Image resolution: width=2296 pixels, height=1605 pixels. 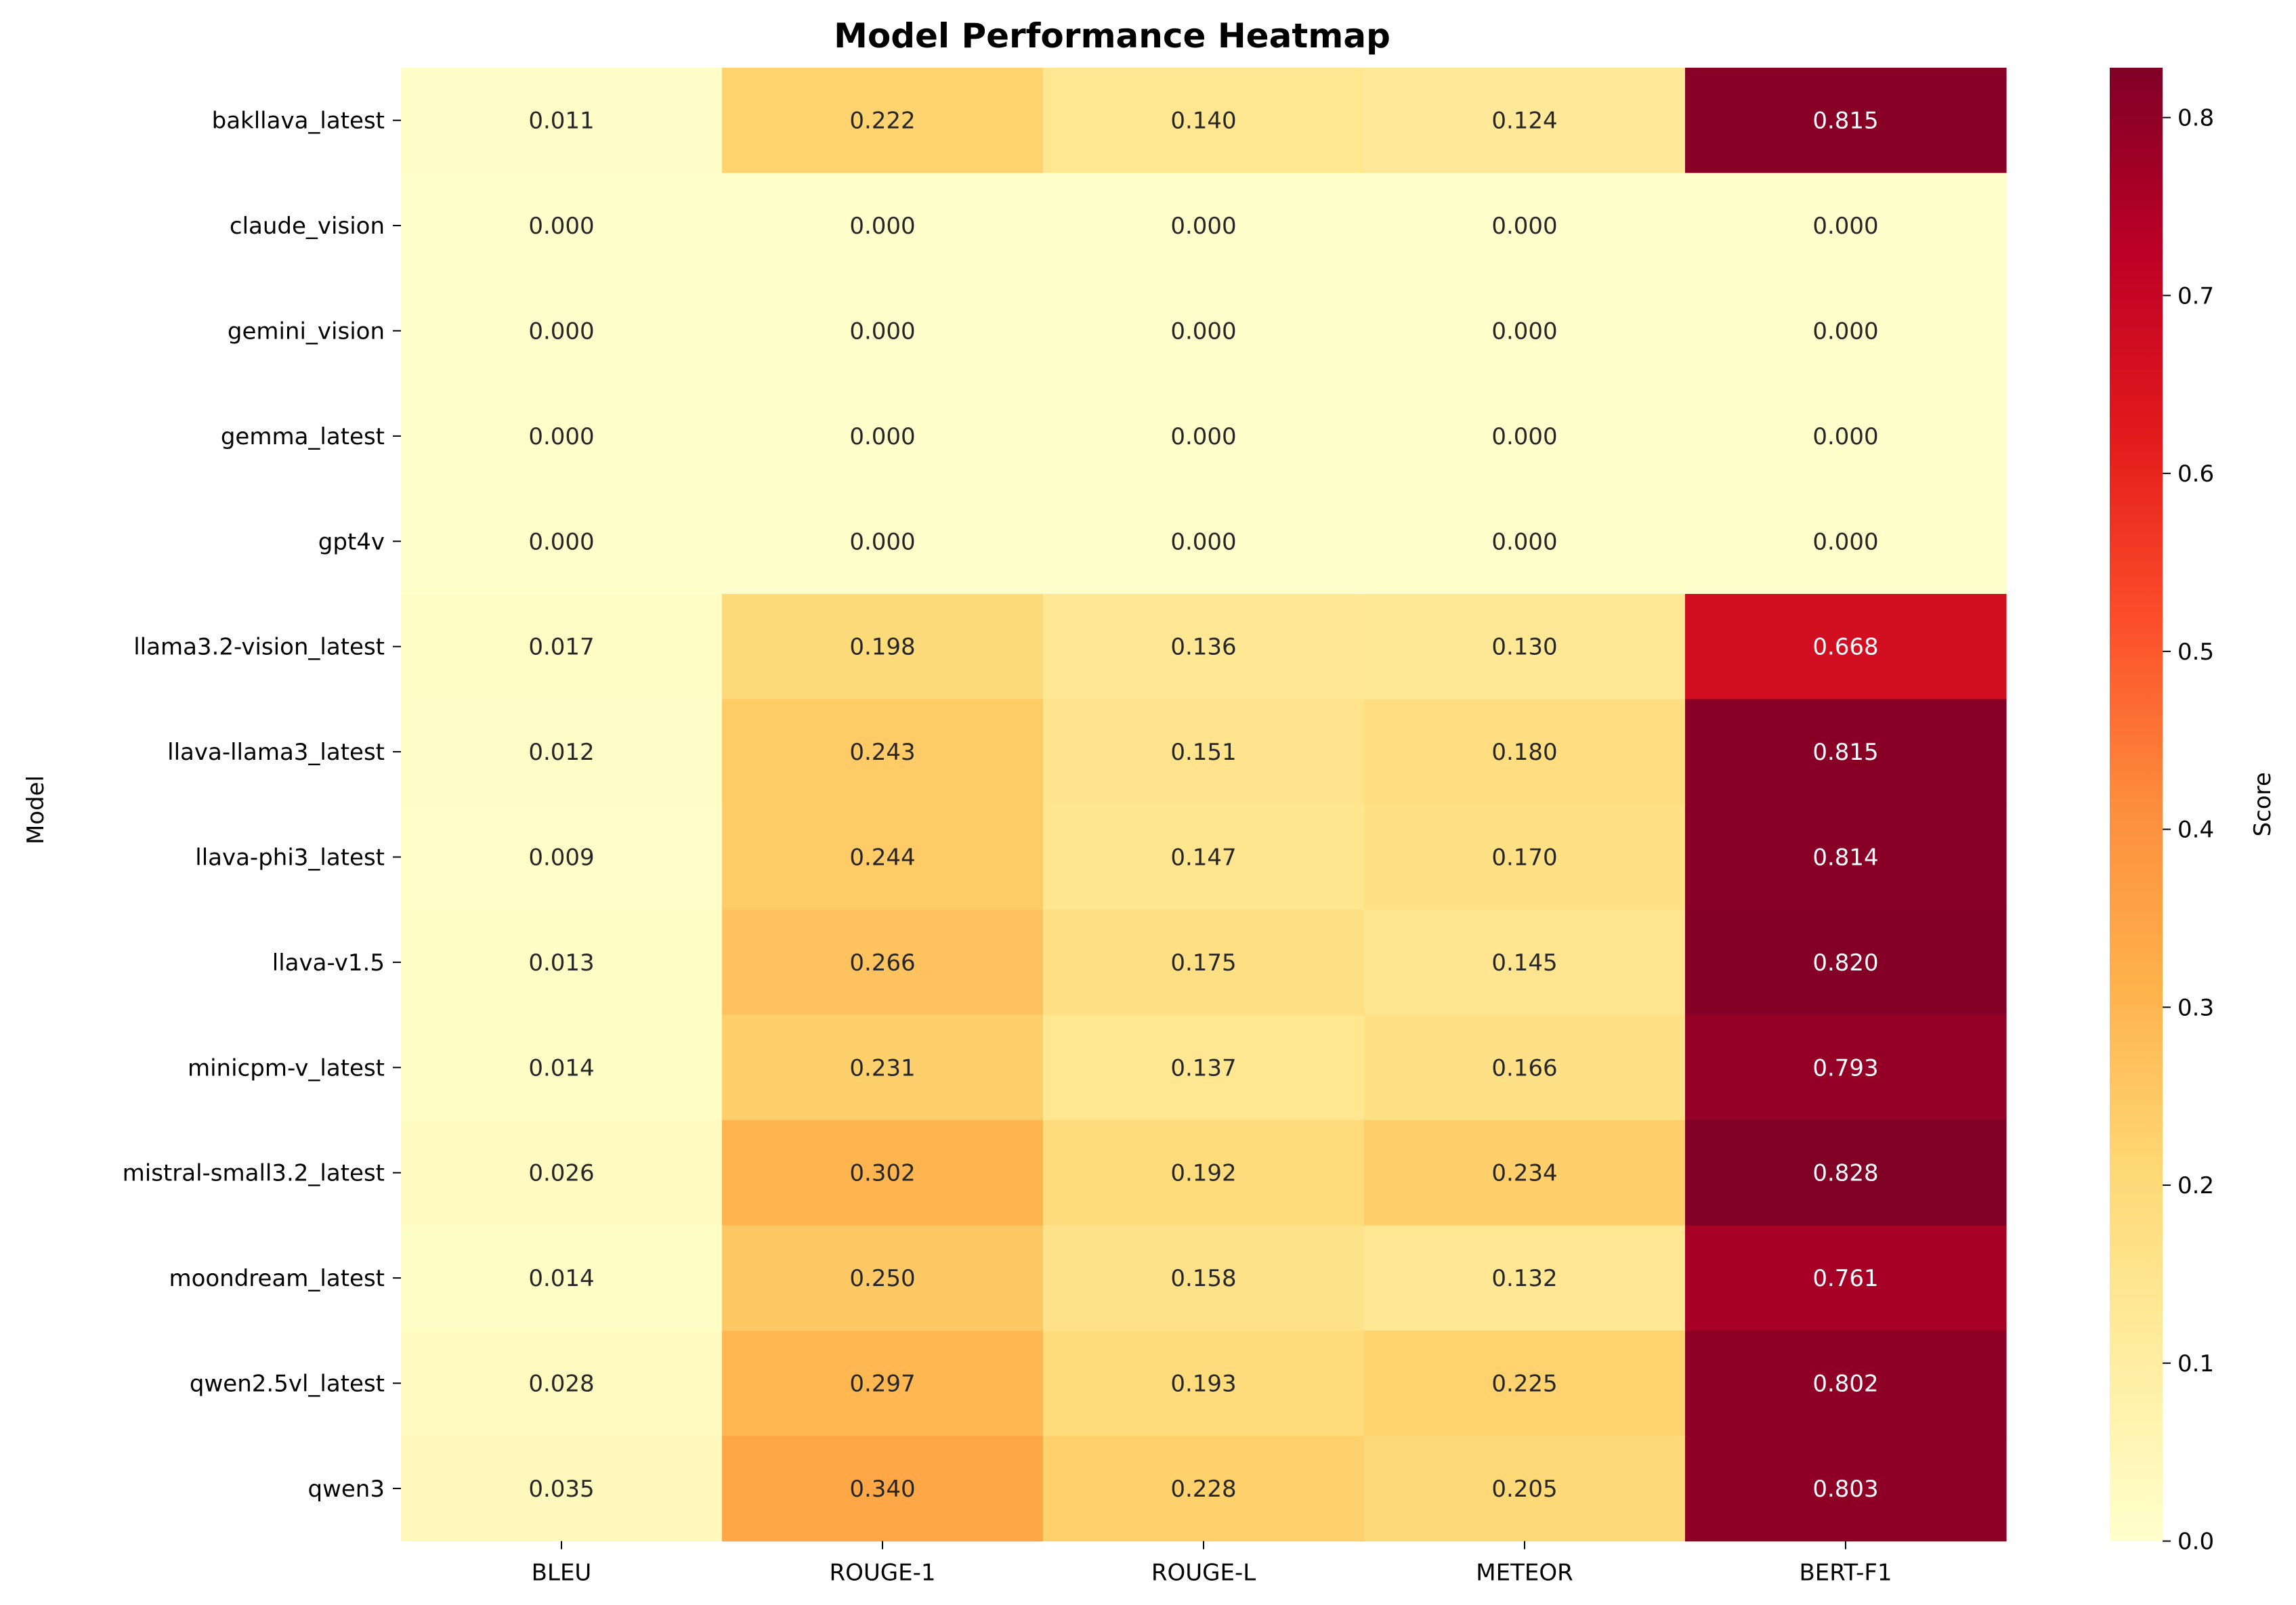 What do you see at coordinates (306, 331) in the screenshot?
I see `y-tick-label: gemini_vision` at bounding box center [306, 331].